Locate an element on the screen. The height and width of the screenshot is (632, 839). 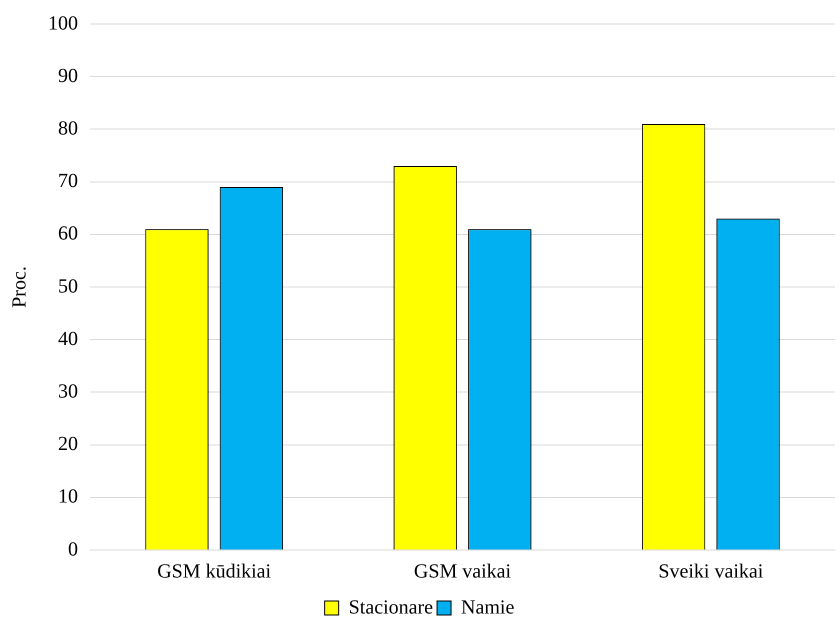
y-tick-label: 10 is located at coordinates (68, 497).